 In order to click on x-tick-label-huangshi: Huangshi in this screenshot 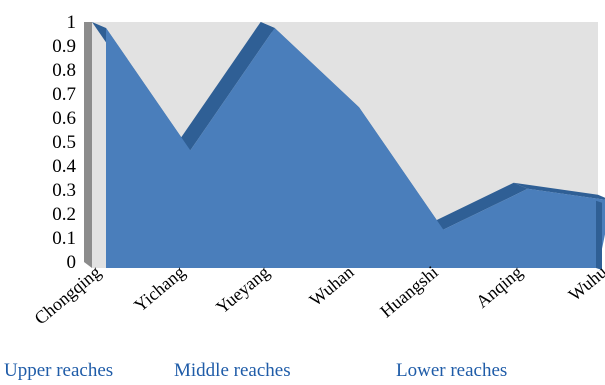, I will do `click(409, 292)`.